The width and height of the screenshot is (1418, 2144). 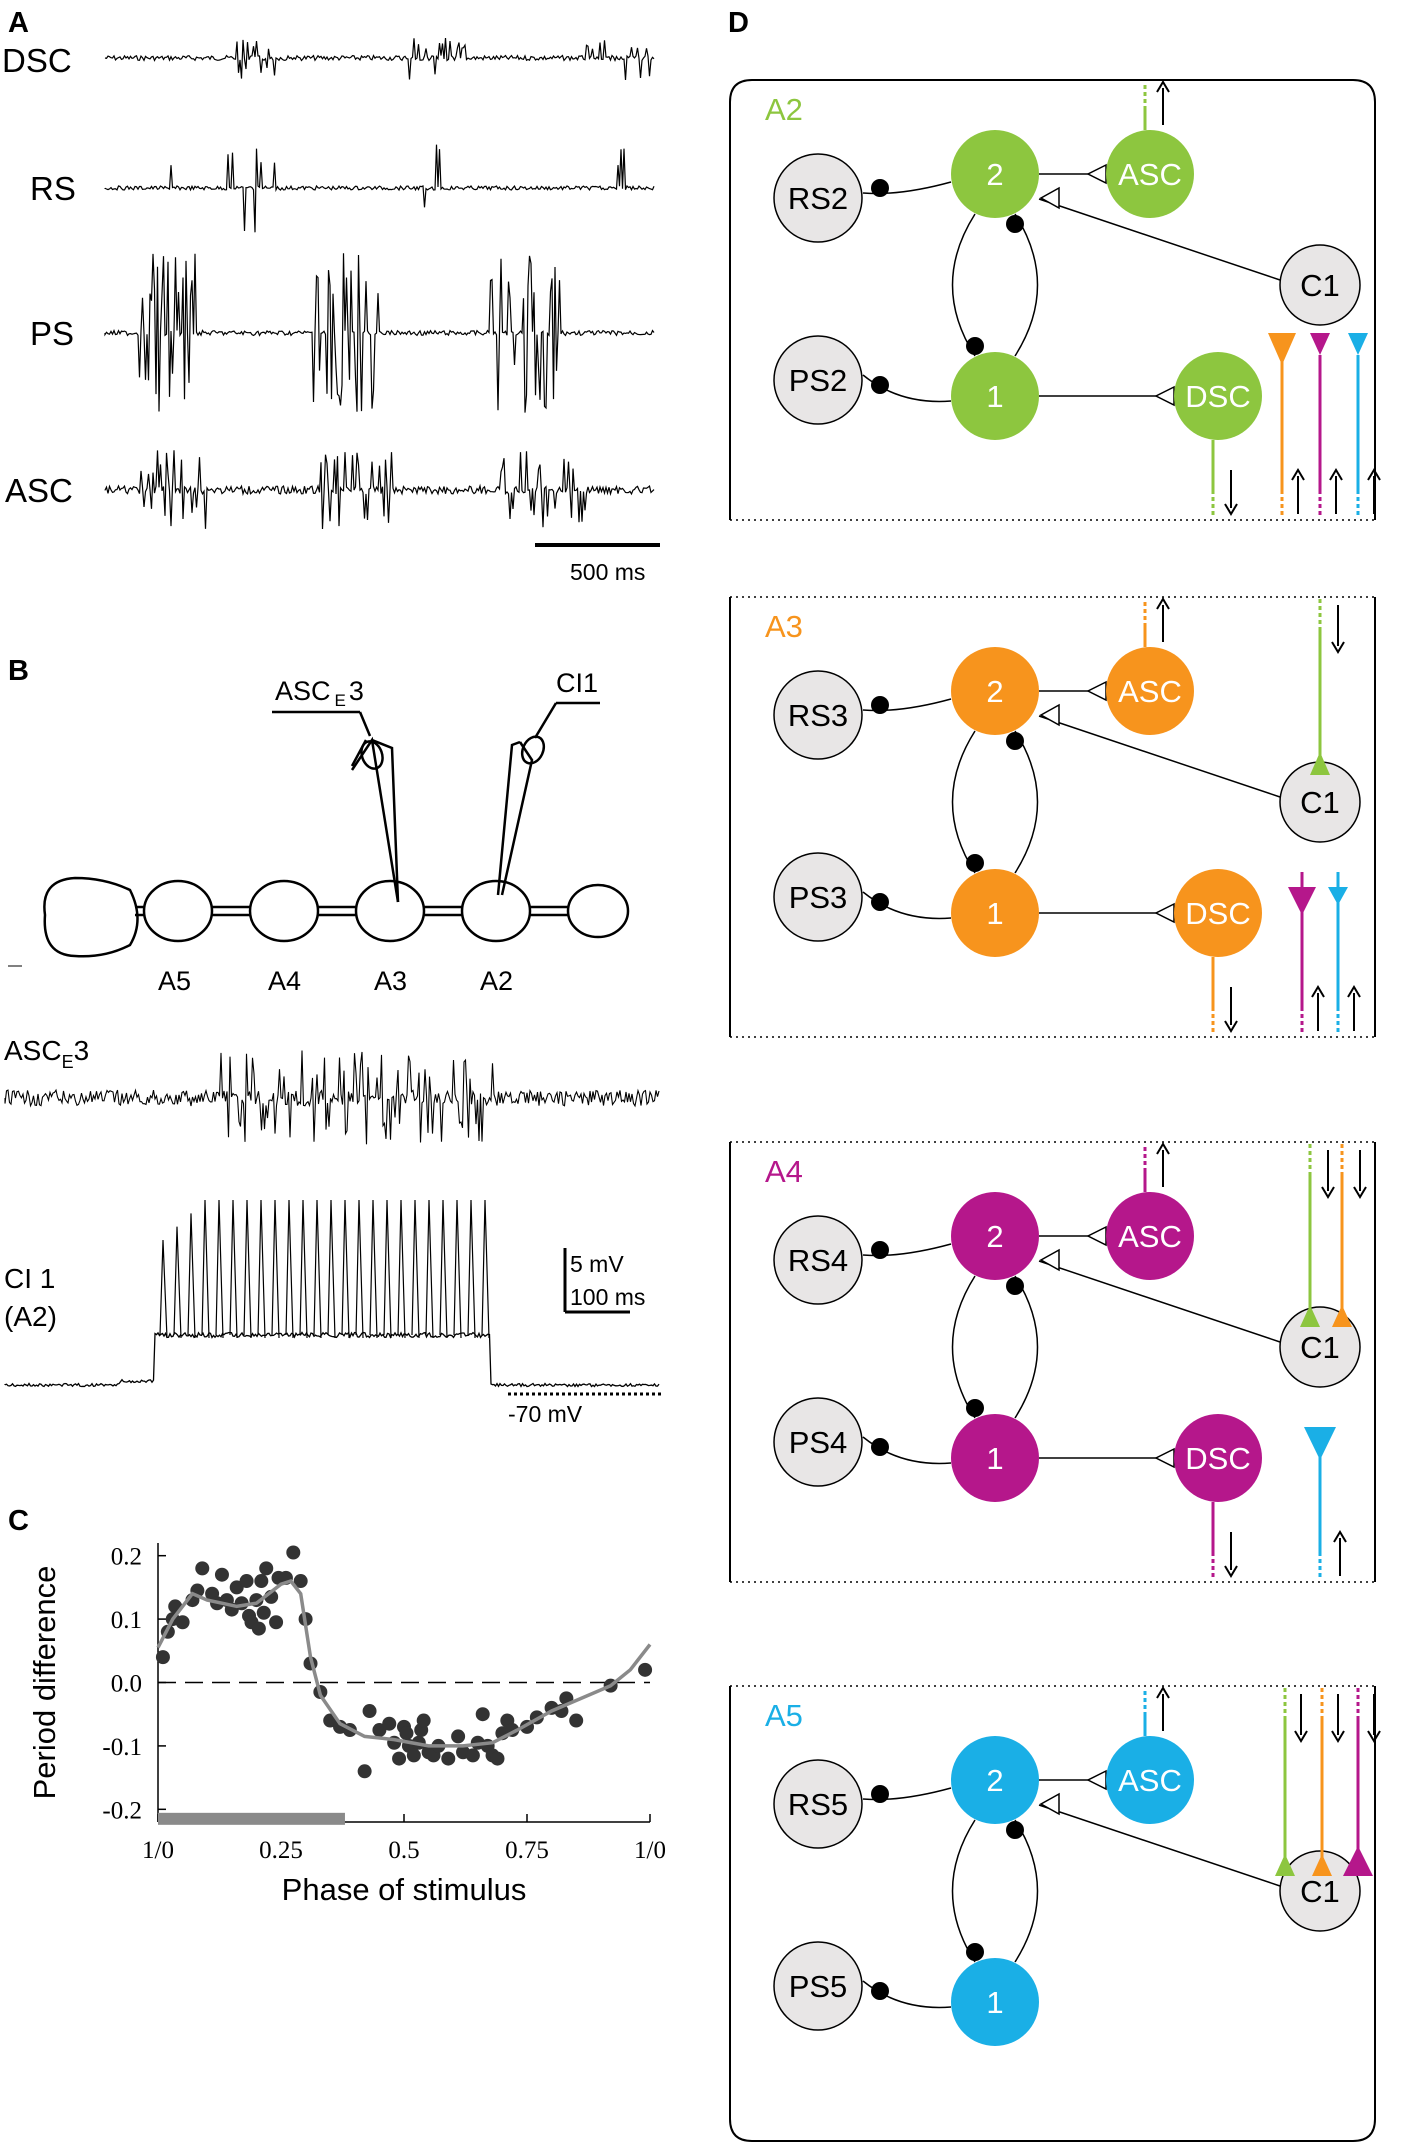 What do you see at coordinates (18, 671) in the screenshot?
I see `panel-label-b: B` at bounding box center [18, 671].